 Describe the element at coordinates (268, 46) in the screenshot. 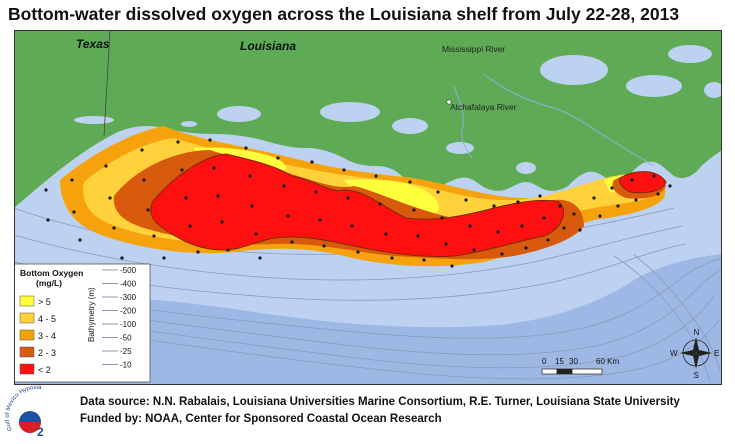

I see `label-louisiana: Louisiana` at that location.